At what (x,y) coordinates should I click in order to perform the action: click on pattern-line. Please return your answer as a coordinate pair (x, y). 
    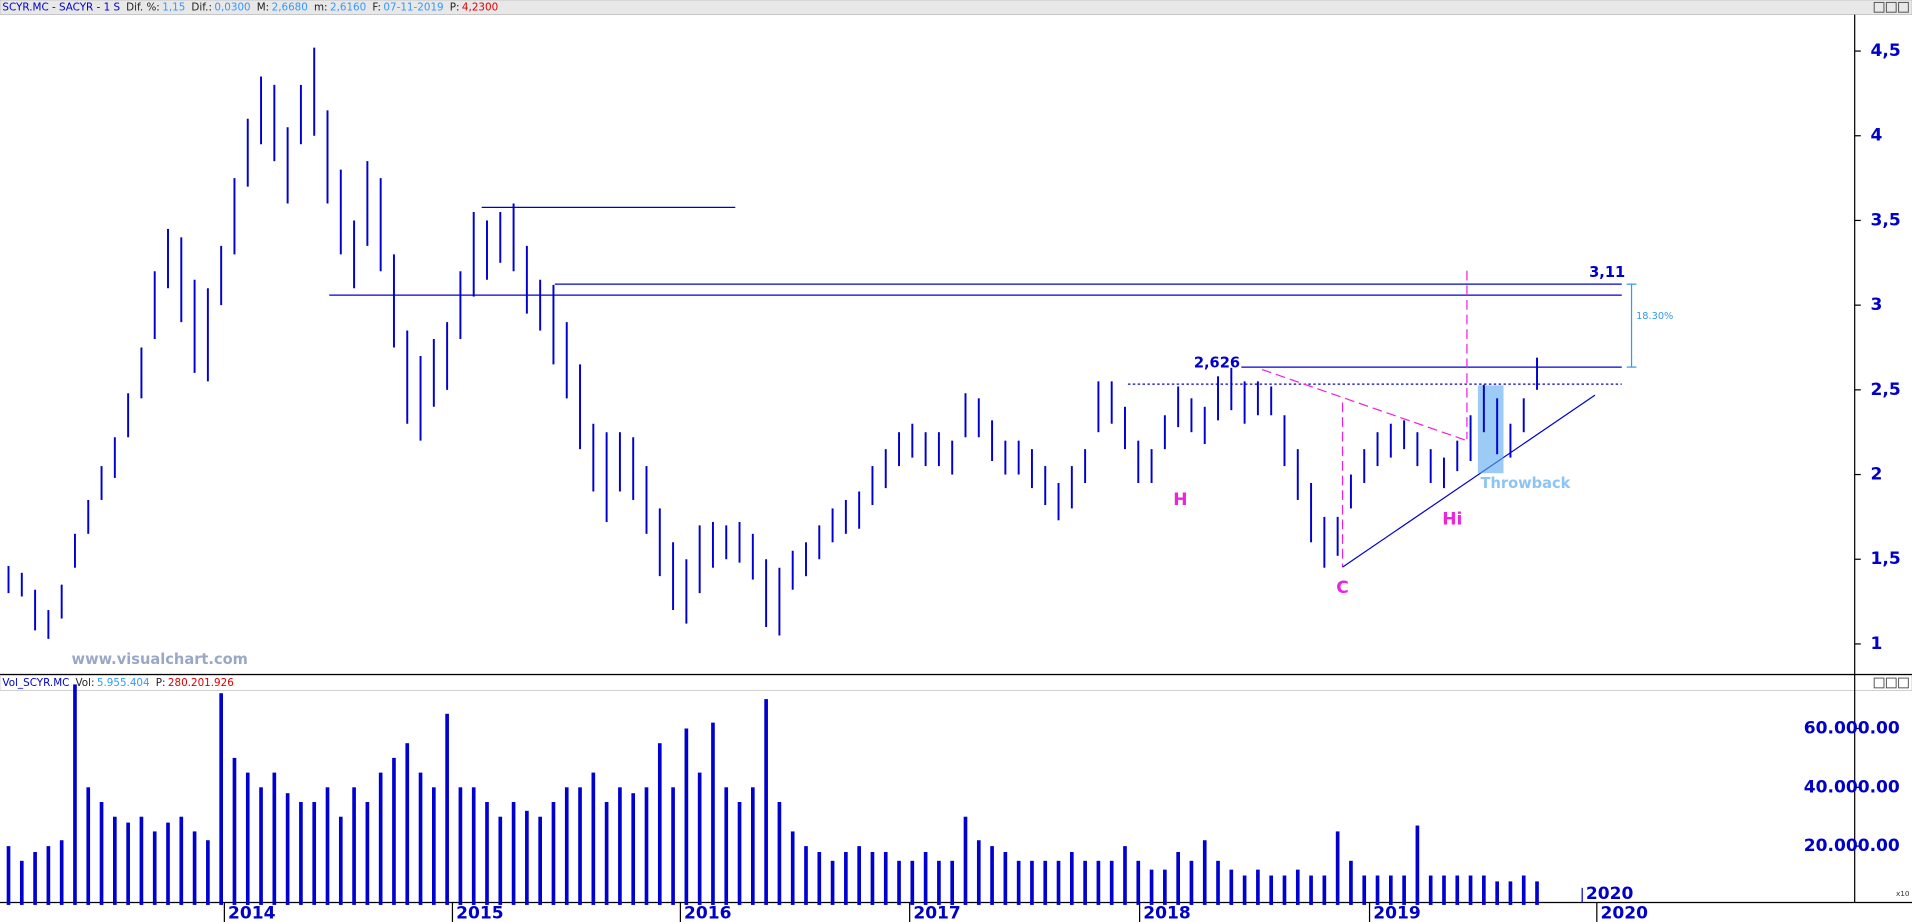
    Looking at the image, I should click on (1365, 405).